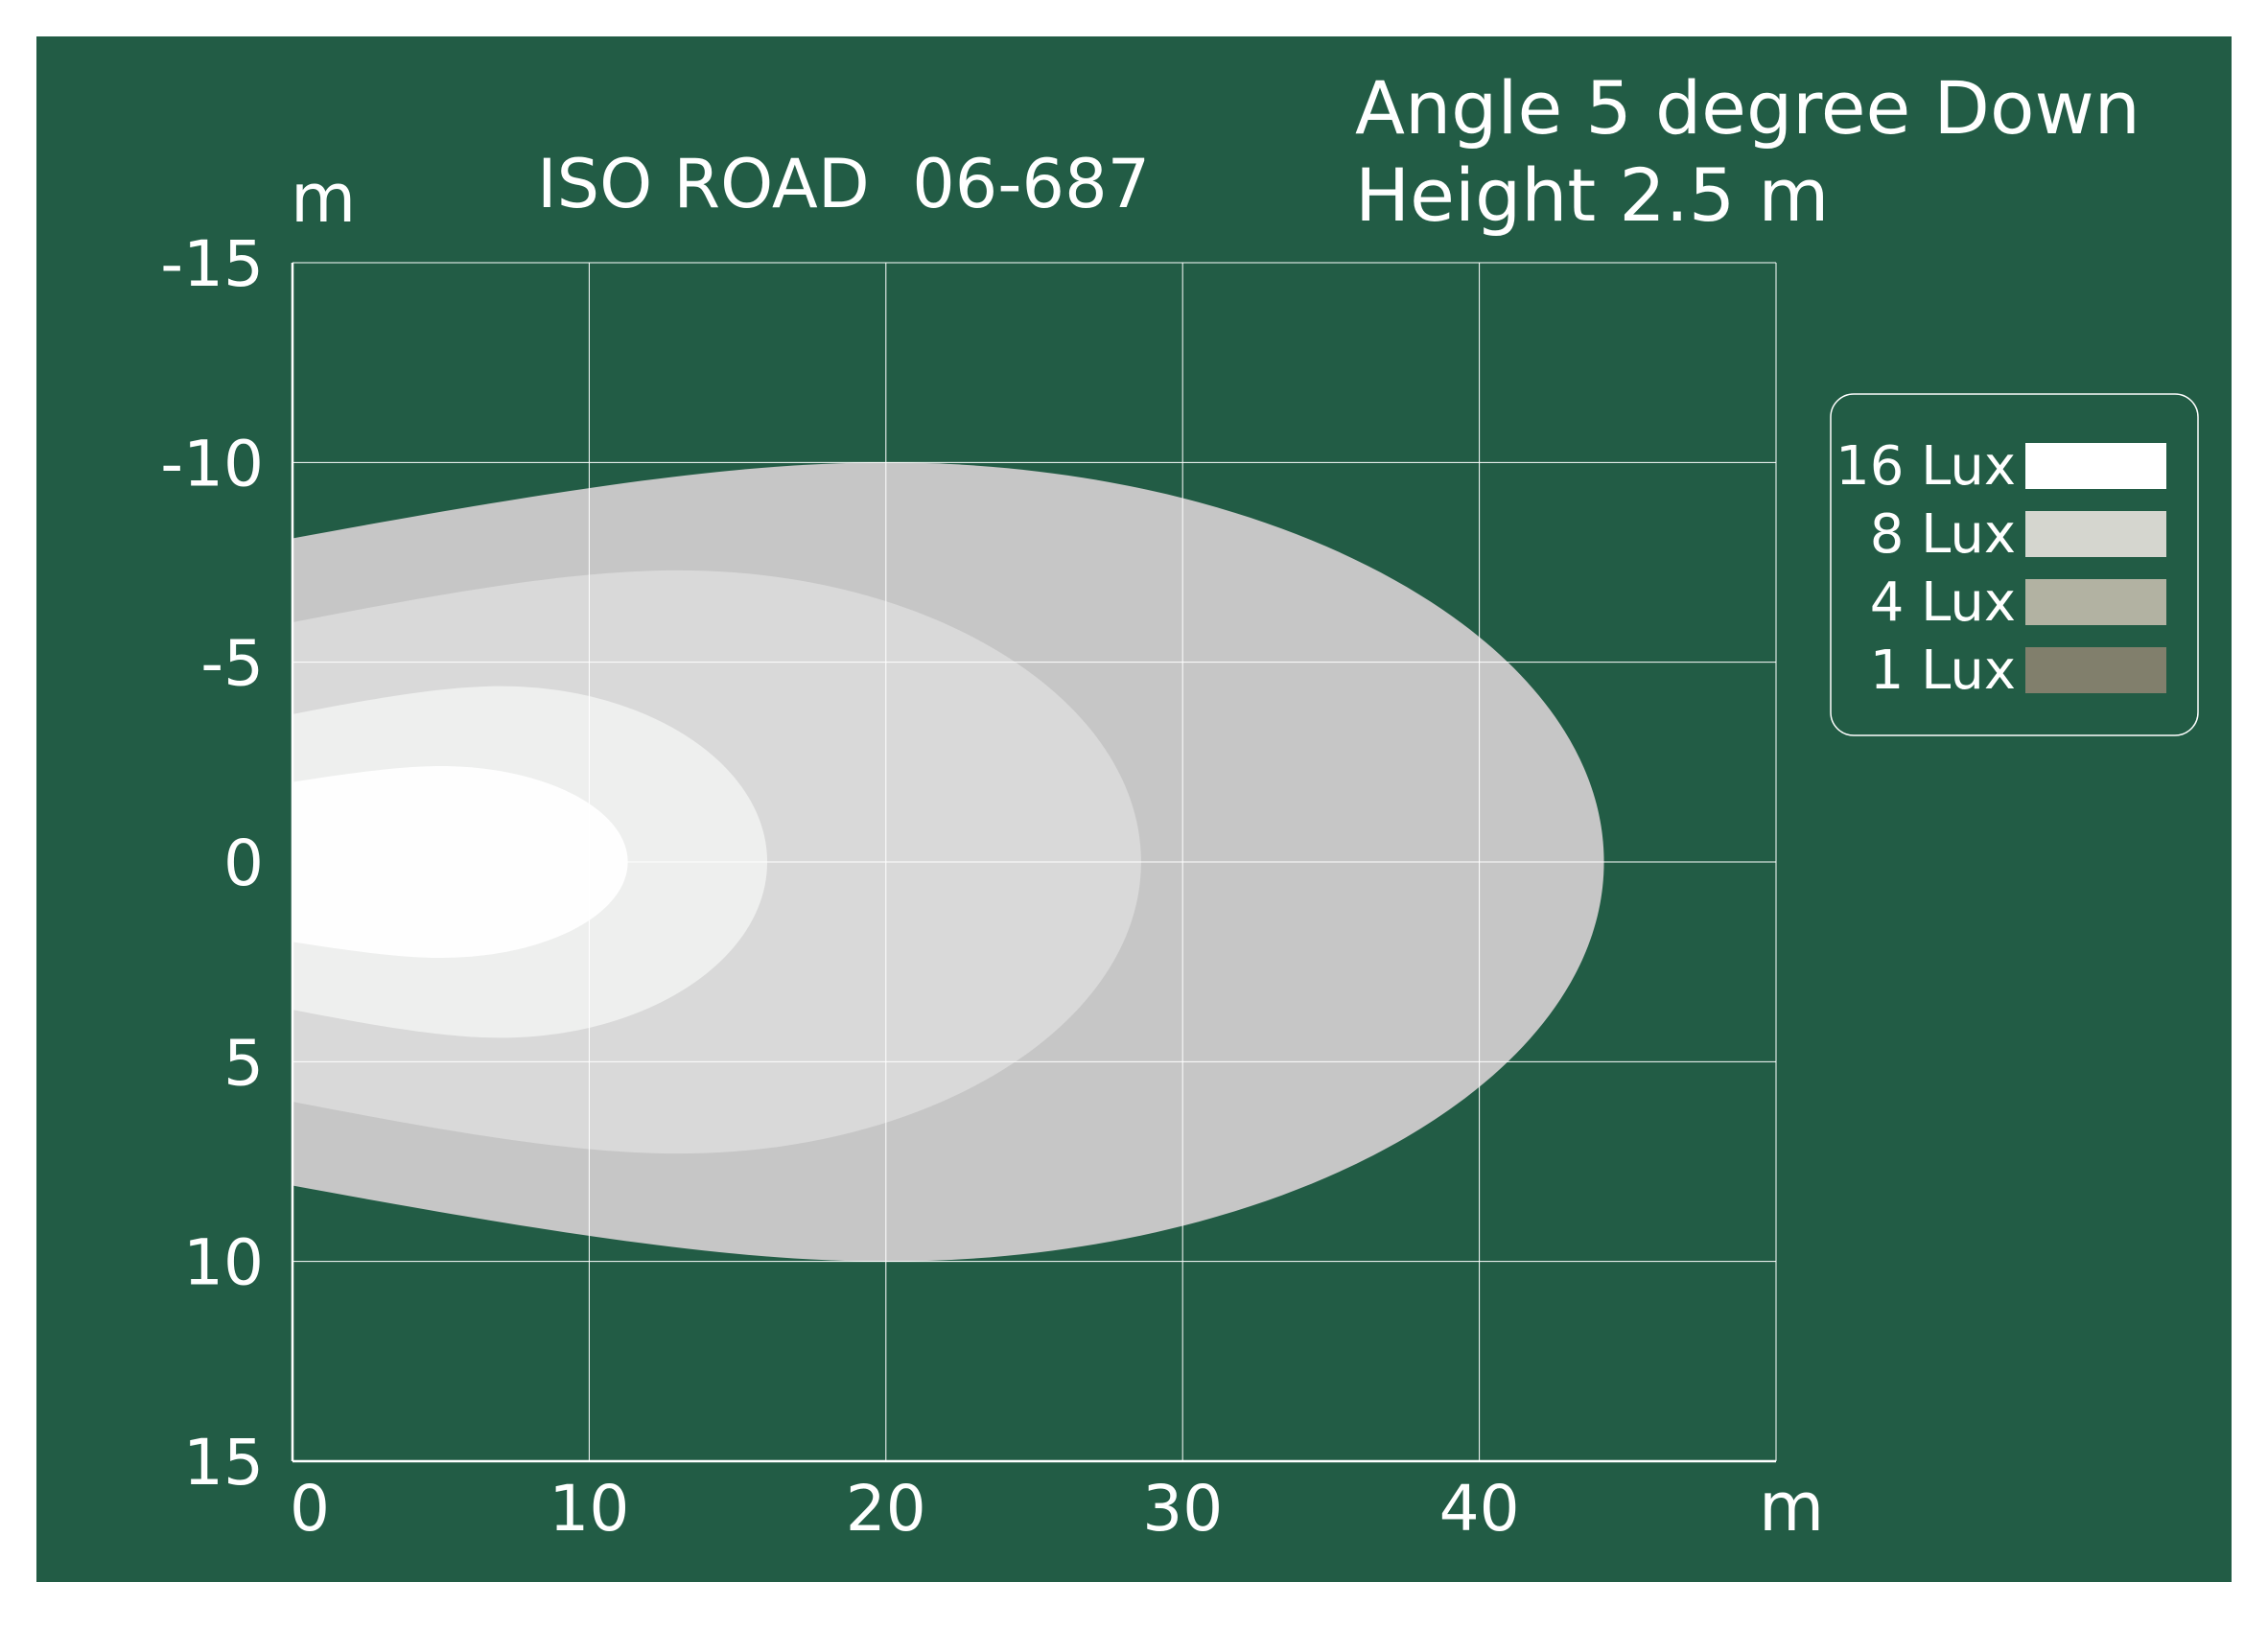  I want to click on y-tick-label: 0, so click(244, 863).